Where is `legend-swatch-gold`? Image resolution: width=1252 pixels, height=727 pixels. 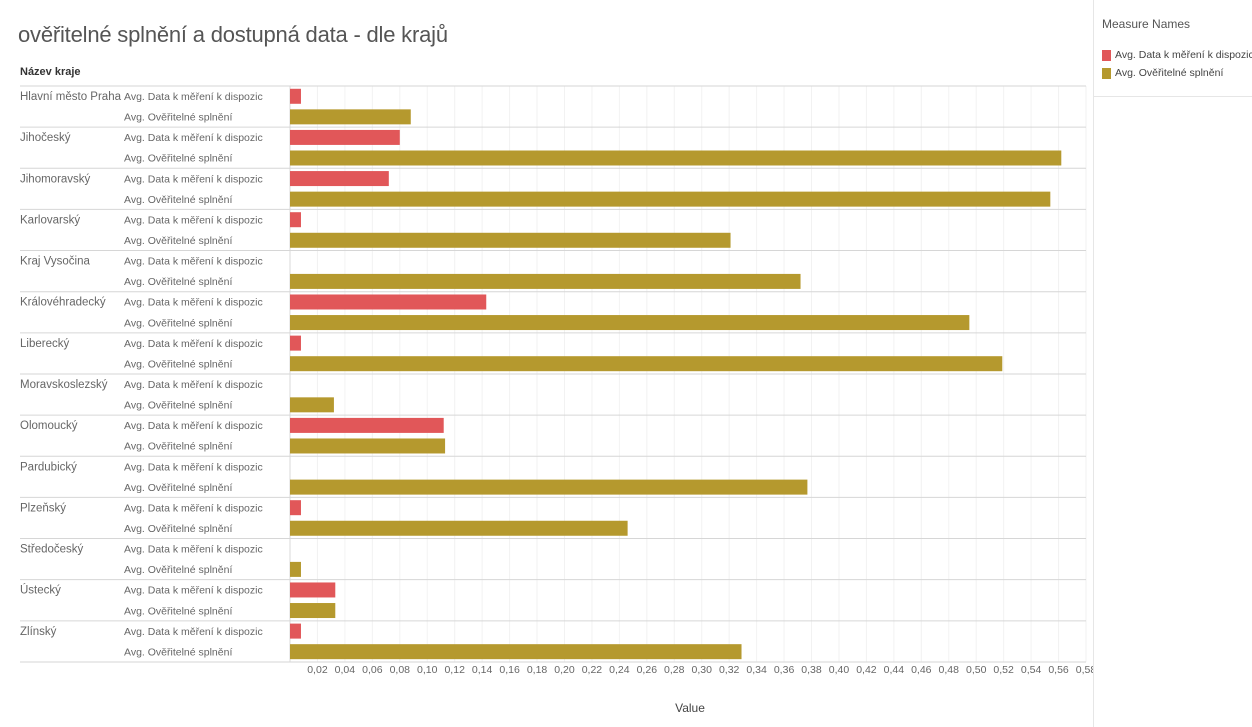
legend-swatch-gold is located at coordinates (1106, 73).